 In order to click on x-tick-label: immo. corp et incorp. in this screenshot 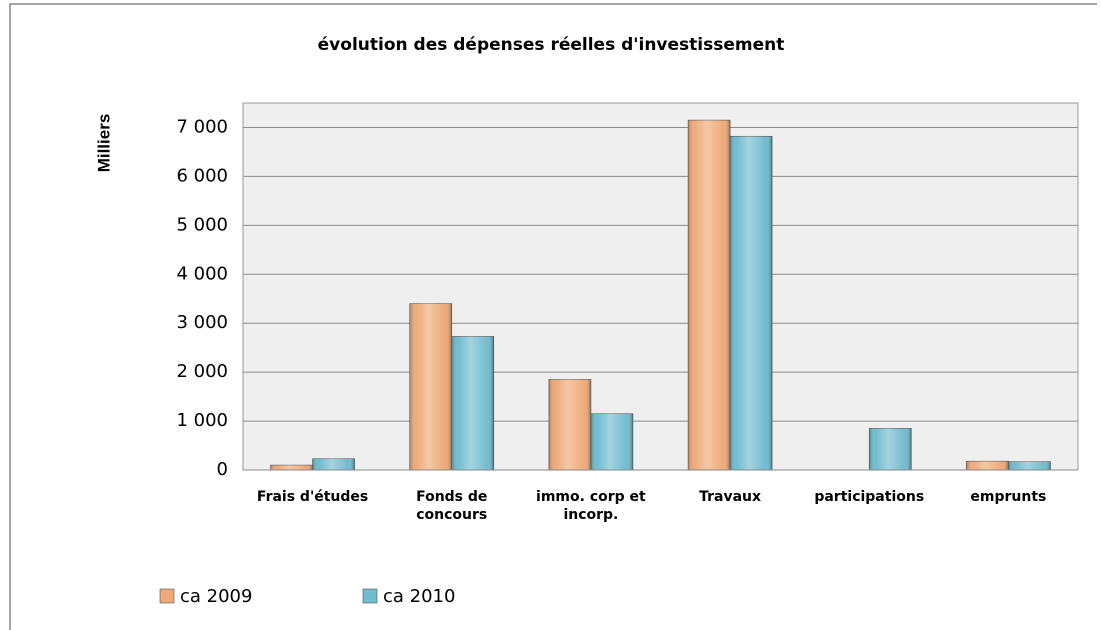, I will do `click(591, 506)`.